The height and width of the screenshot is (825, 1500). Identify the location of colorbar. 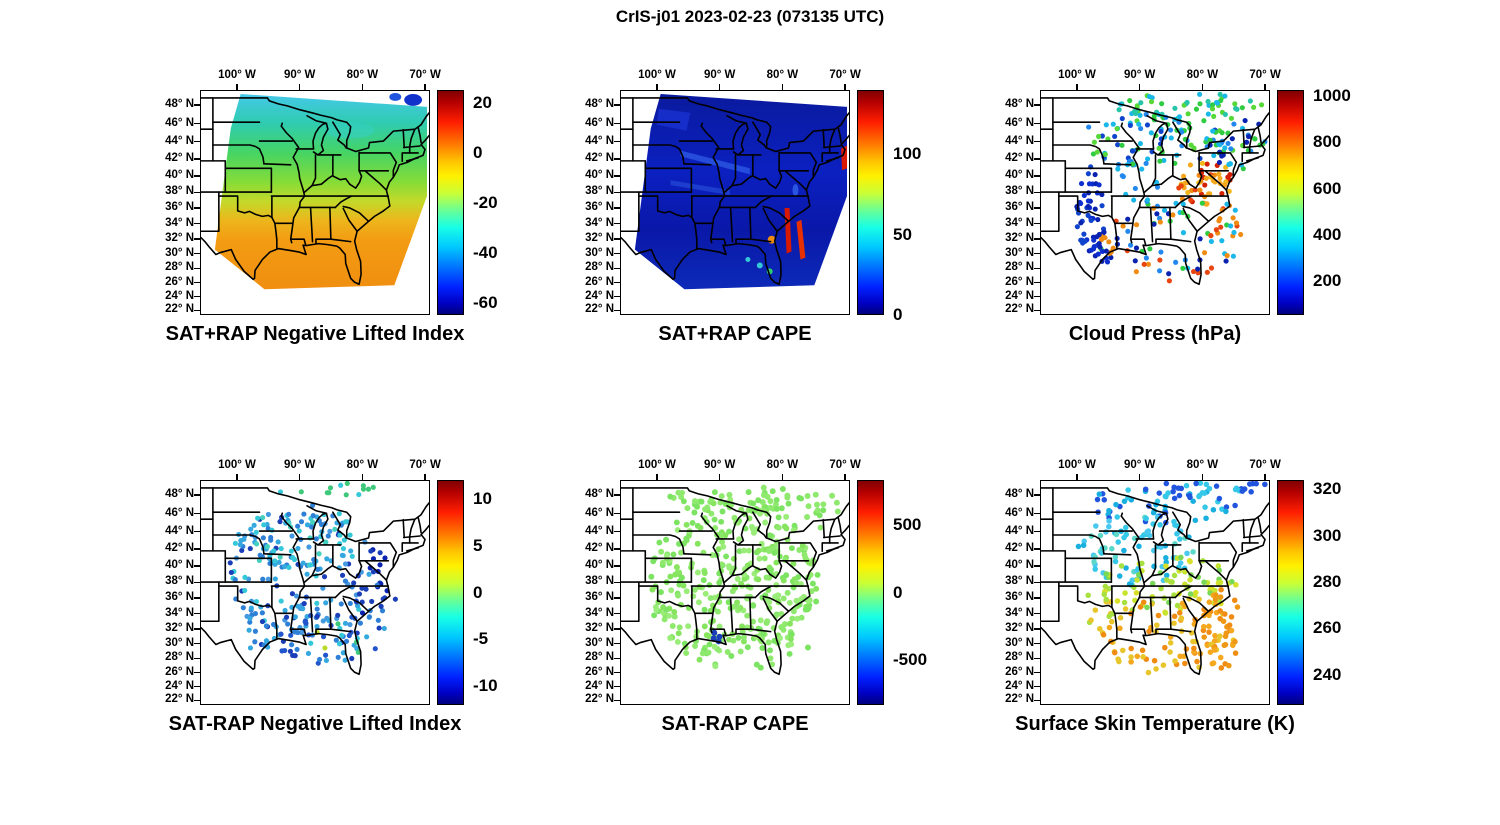
(450, 592).